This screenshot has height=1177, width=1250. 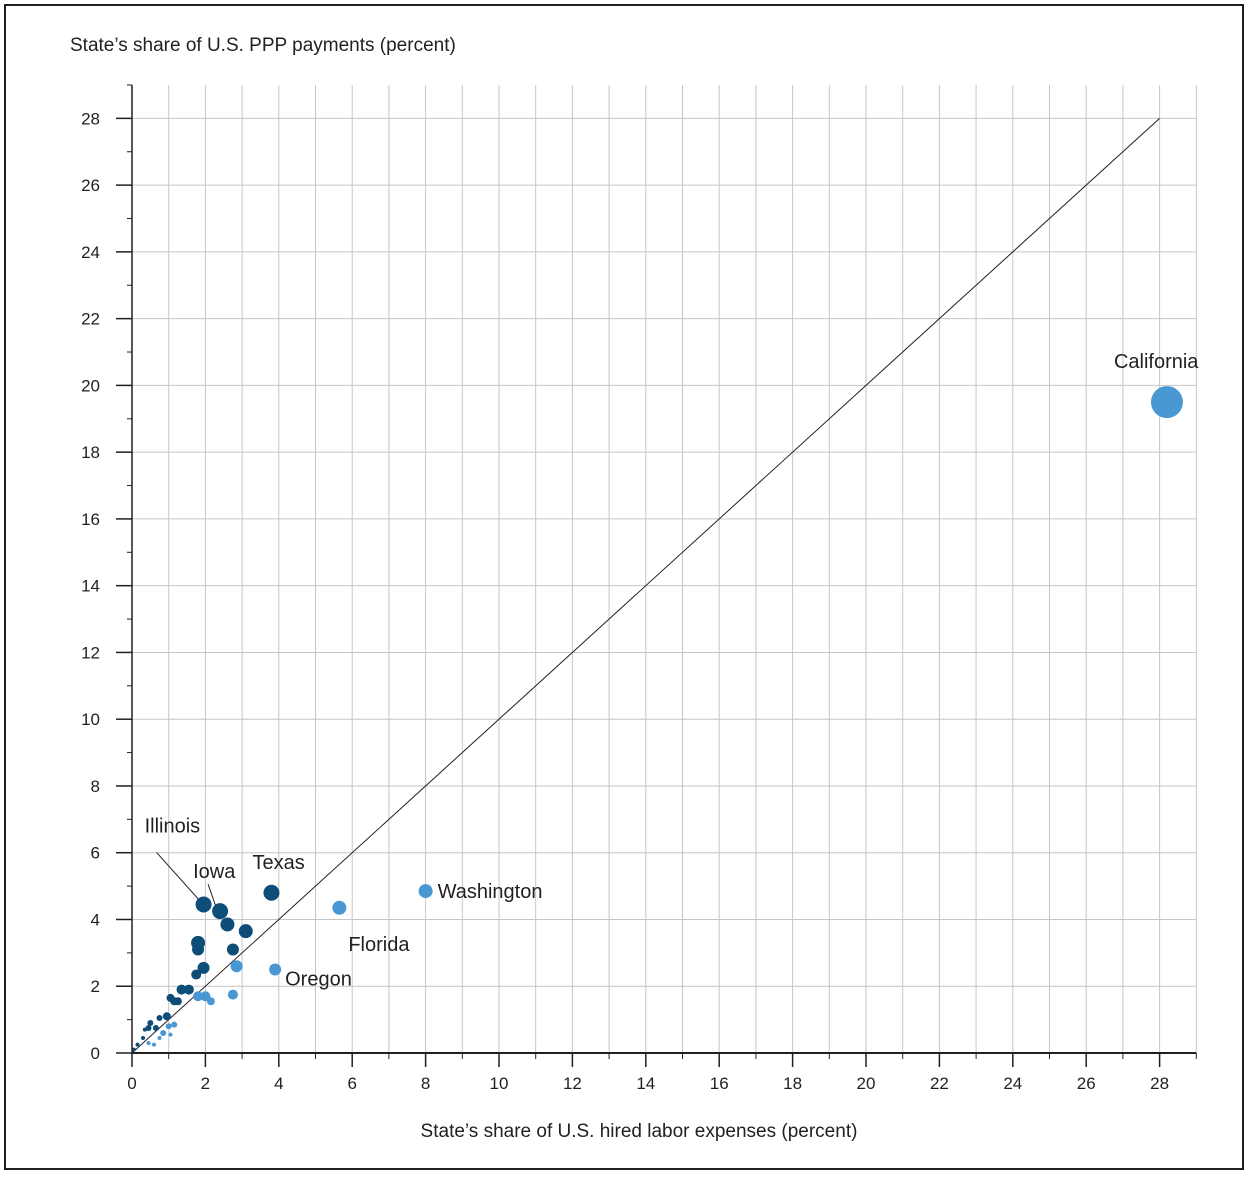 What do you see at coordinates (490, 892) in the screenshot?
I see `label-washington: Washington` at bounding box center [490, 892].